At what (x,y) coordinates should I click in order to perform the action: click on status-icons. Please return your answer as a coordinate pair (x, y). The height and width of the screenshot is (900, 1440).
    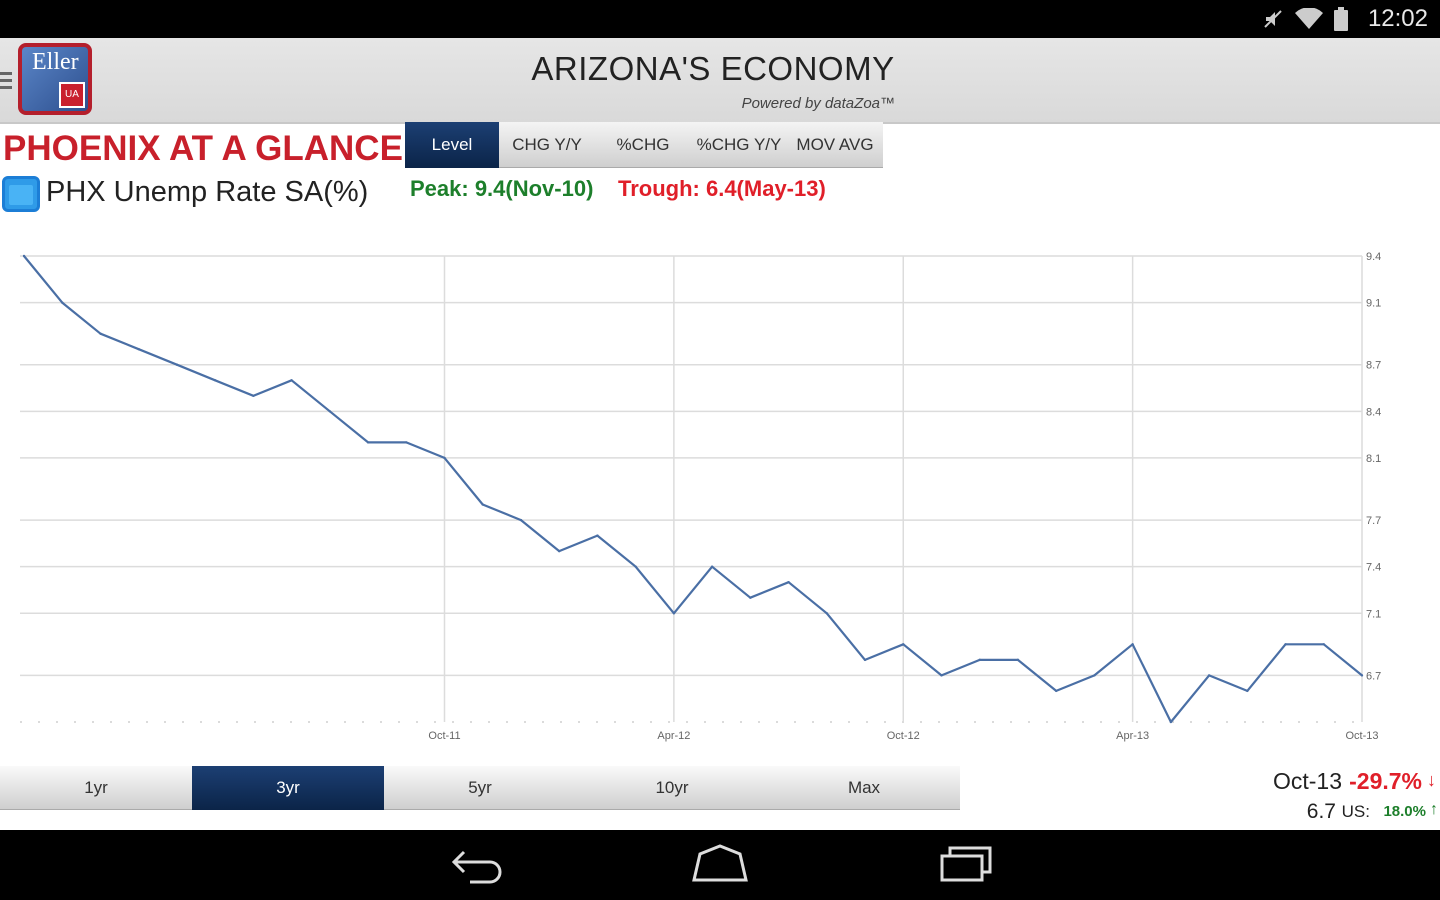
    Looking at the image, I should click on (1305, 19).